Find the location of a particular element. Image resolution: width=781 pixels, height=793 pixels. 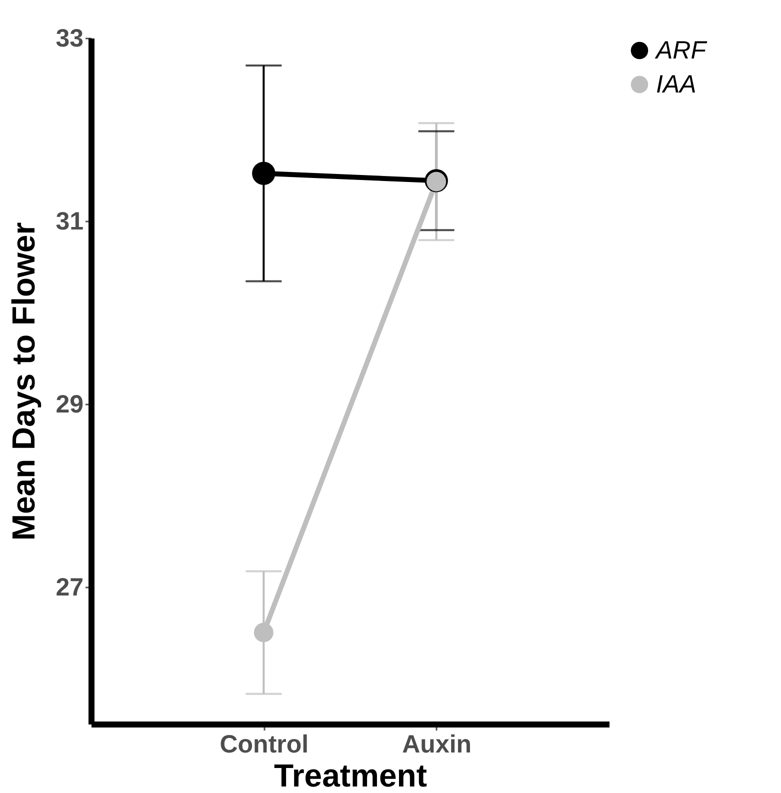

x-axis-title: Treatment is located at coordinates (351, 775).